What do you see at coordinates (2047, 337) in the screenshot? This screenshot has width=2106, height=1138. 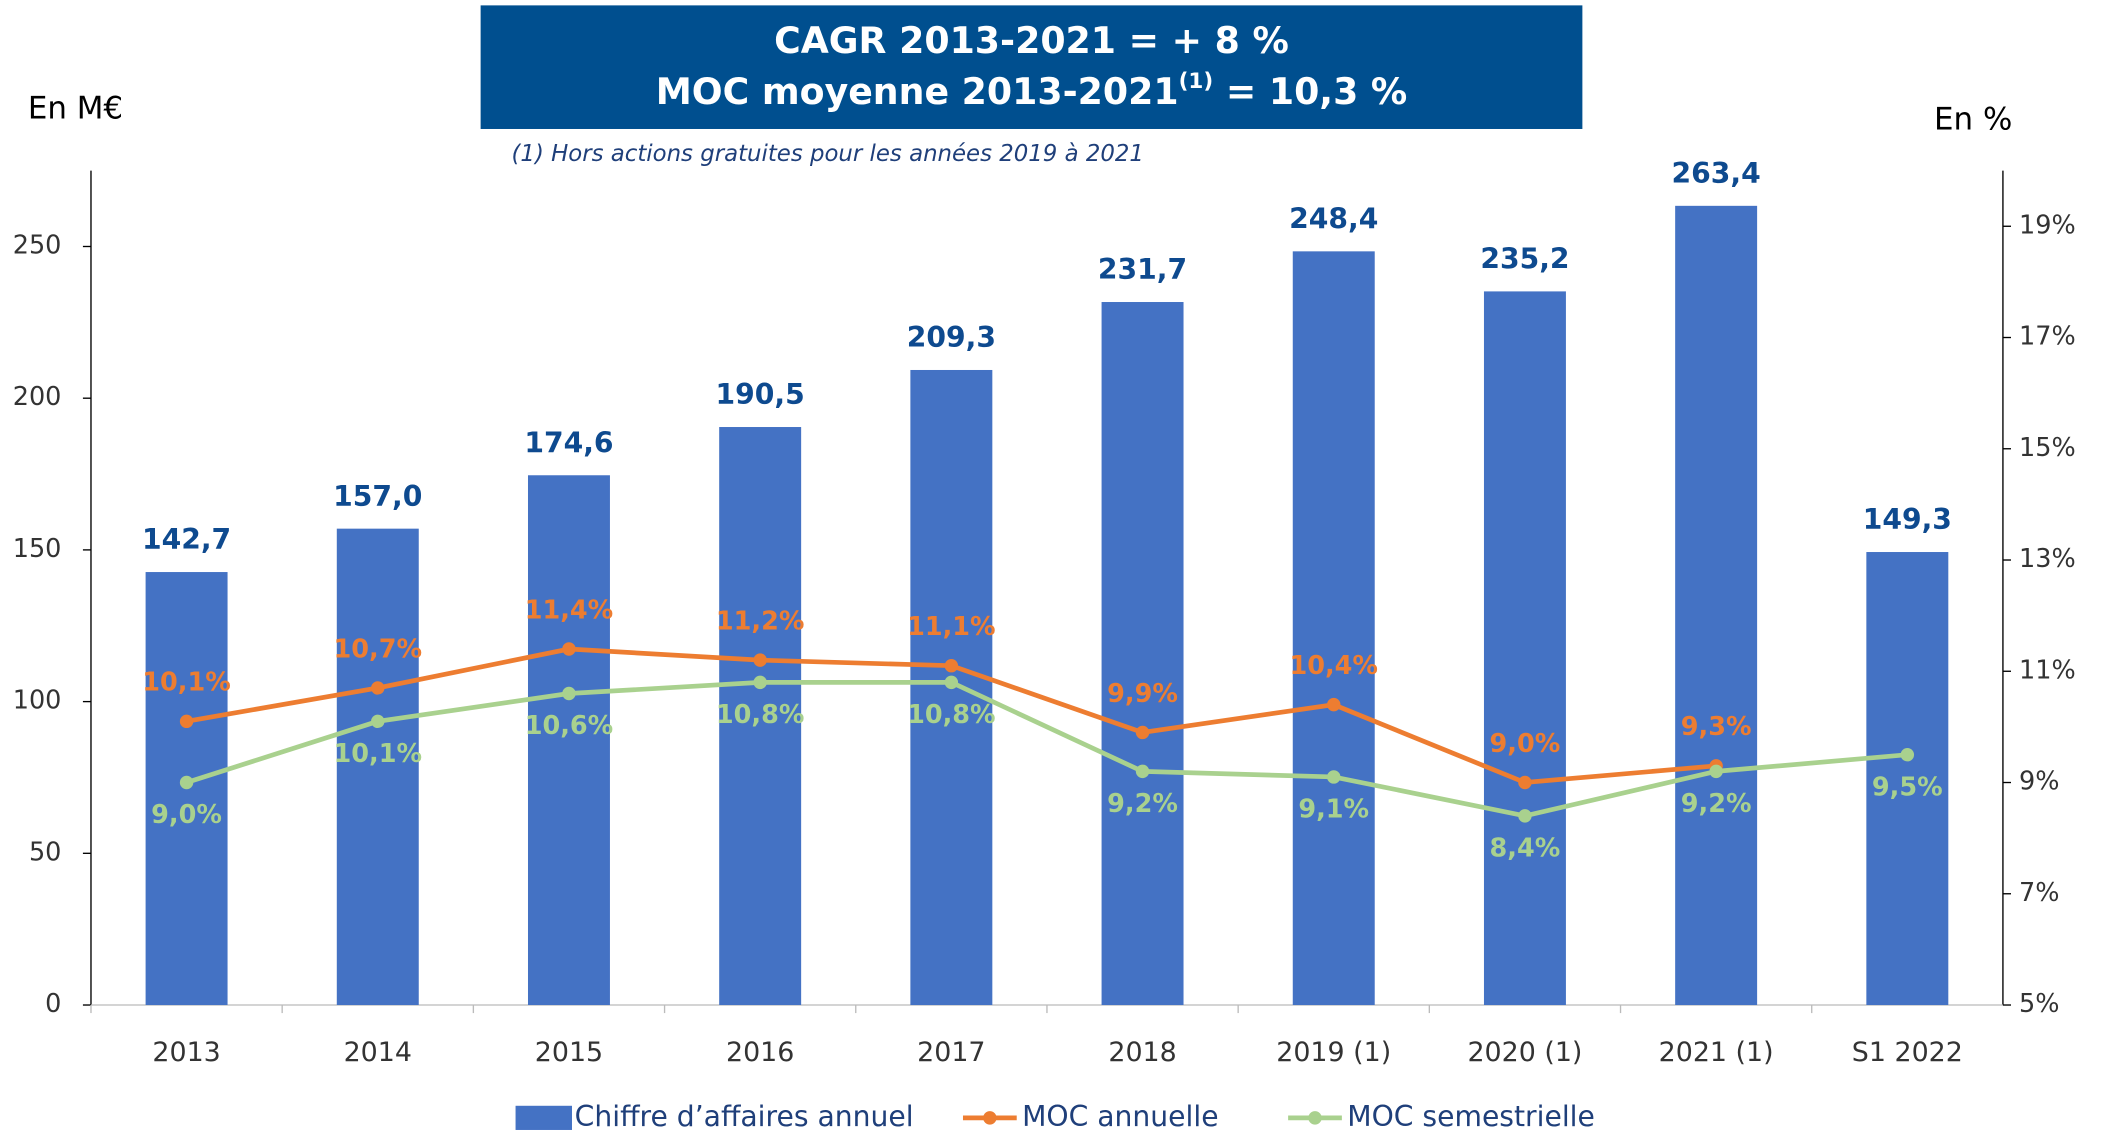 I see `y2-tick-label: 17%` at bounding box center [2047, 337].